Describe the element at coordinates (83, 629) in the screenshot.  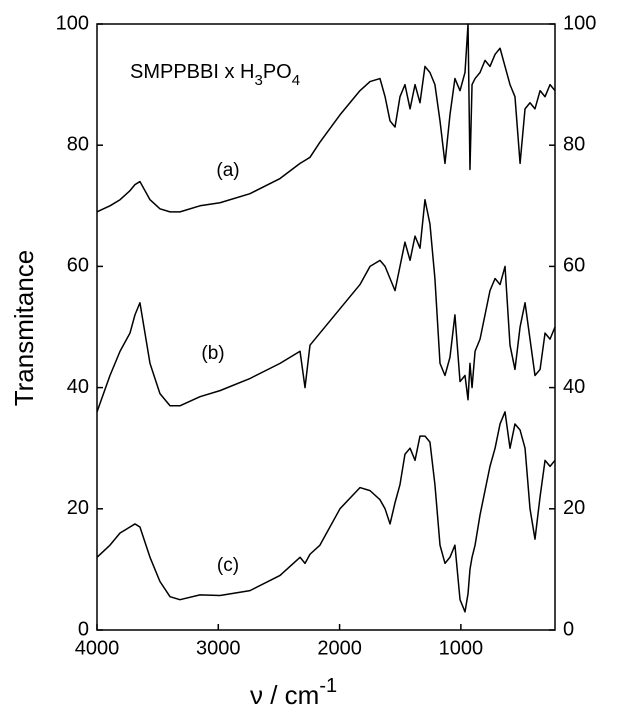
I see `y-tick-label: 0` at that location.